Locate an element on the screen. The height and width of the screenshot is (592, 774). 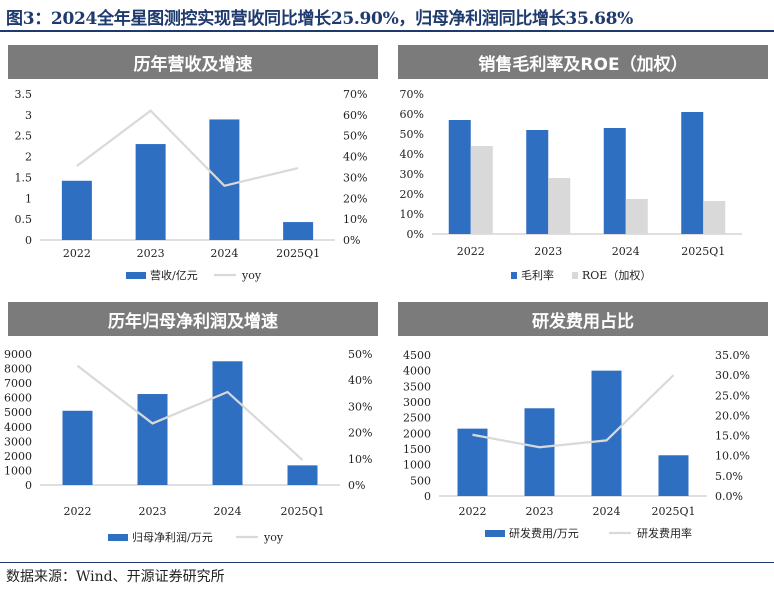
margin-left-tick-label: 50% is located at coordinates (412, 134).